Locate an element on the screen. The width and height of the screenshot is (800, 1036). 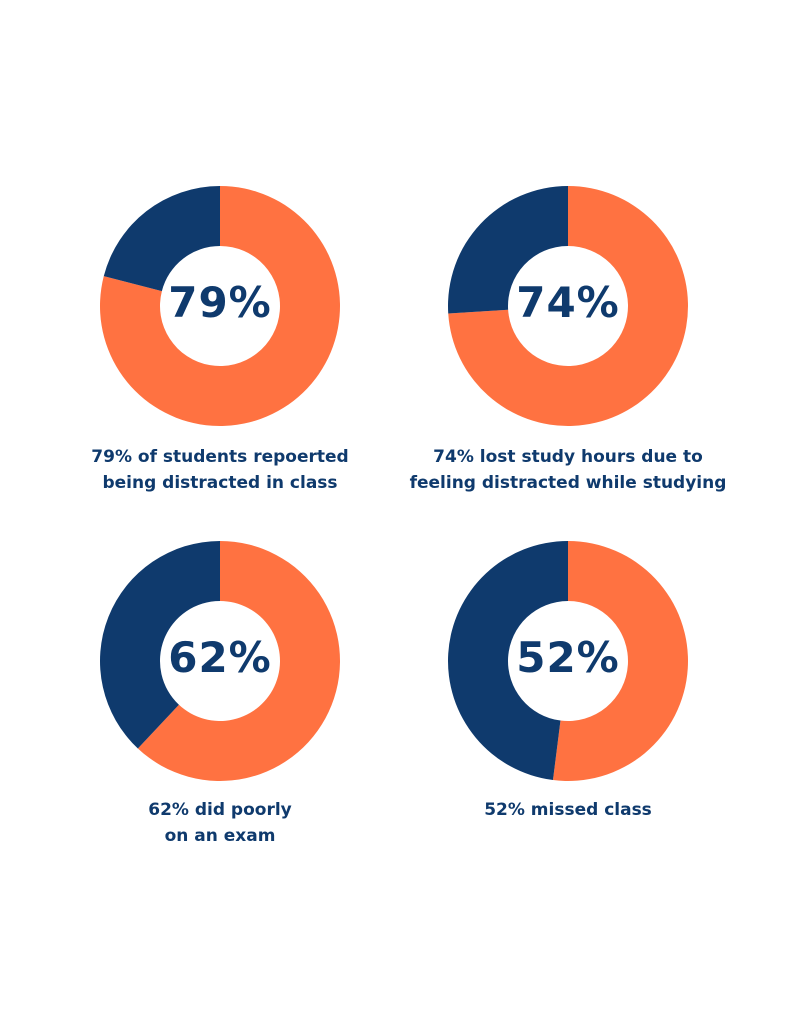
donut-chart-panel: 52% 52% missed class is located at coordinates (568, 712).